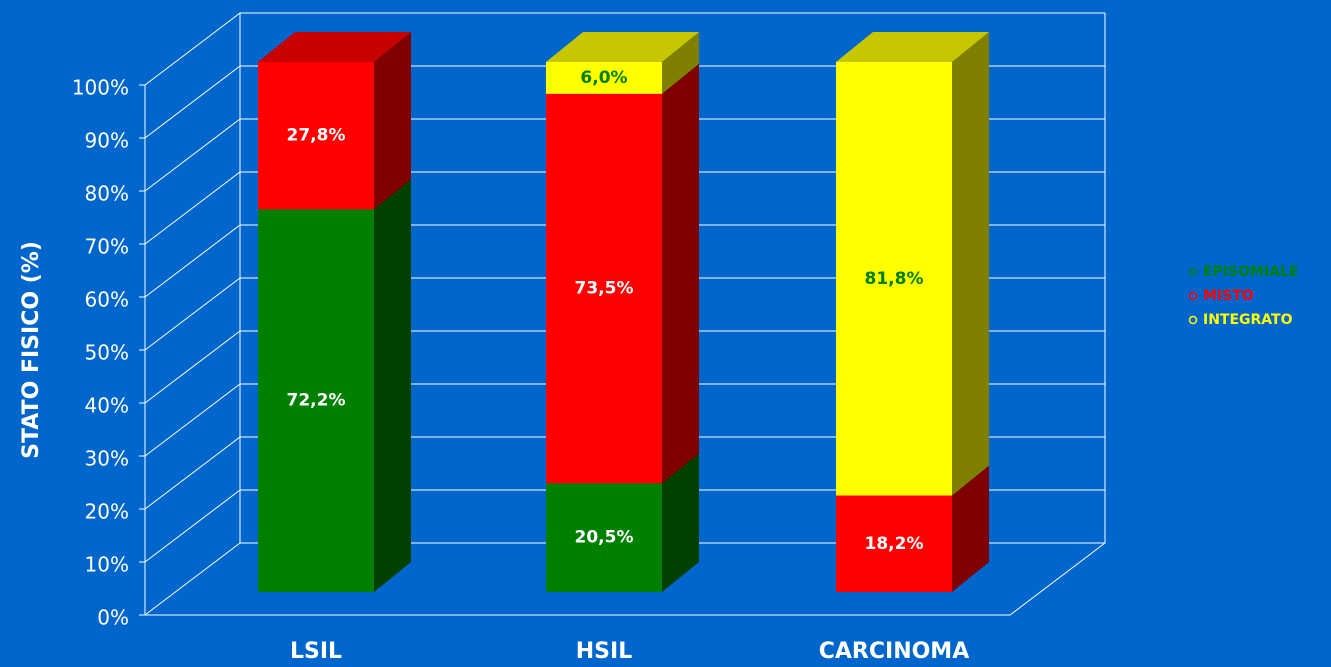  What do you see at coordinates (1250, 272) in the screenshot?
I see `legend-label: EPISOMIALE` at bounding box center [1250, 272].